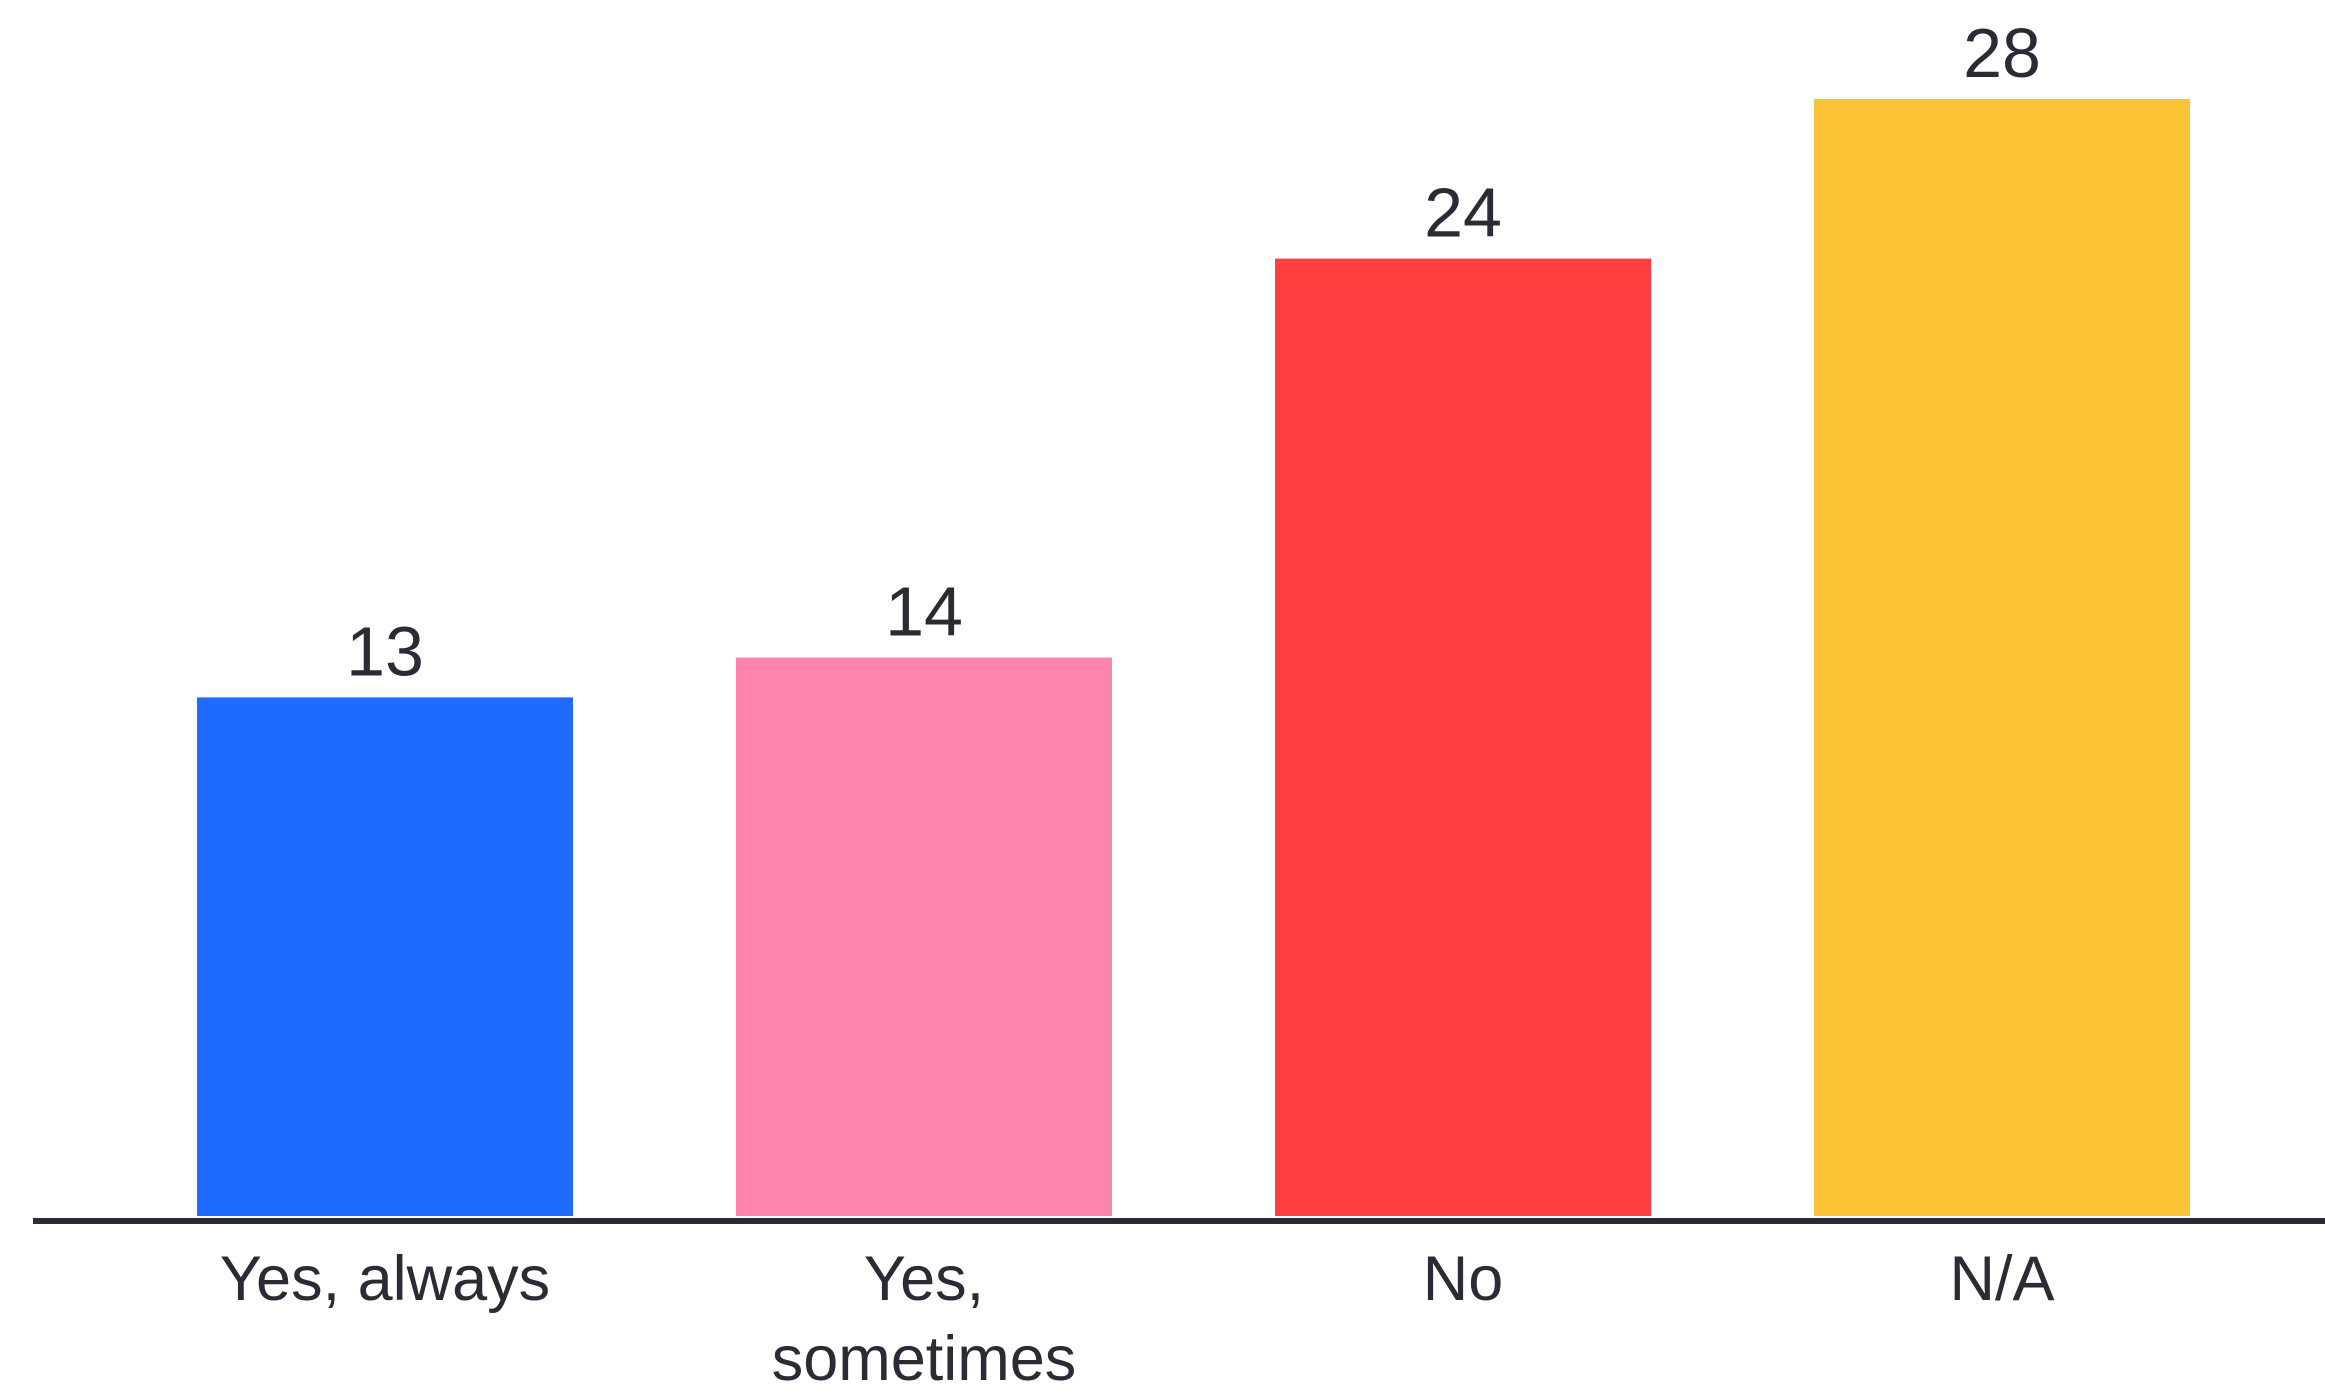 Image resolution: width=2325 pixels, height=1396 pixels. I want to click on x-tick-label: Yes,, so click(924, 1279).